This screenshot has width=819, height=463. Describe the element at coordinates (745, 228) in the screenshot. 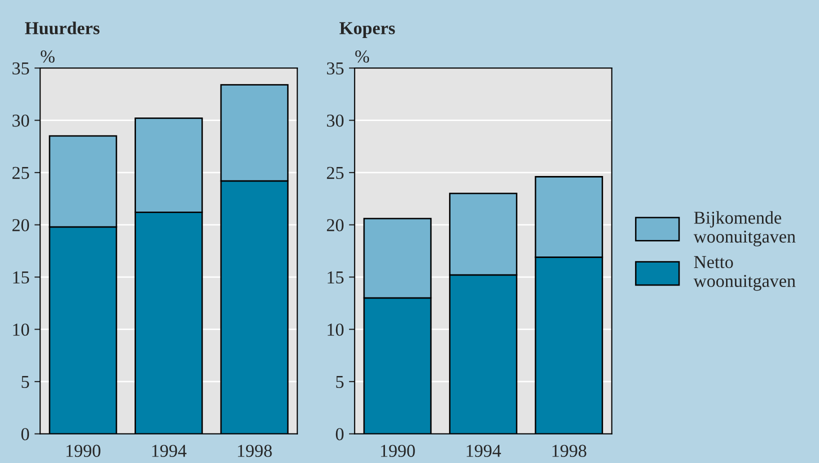

I see `legend-label: Bijkomende woonuitgaven` at that location.